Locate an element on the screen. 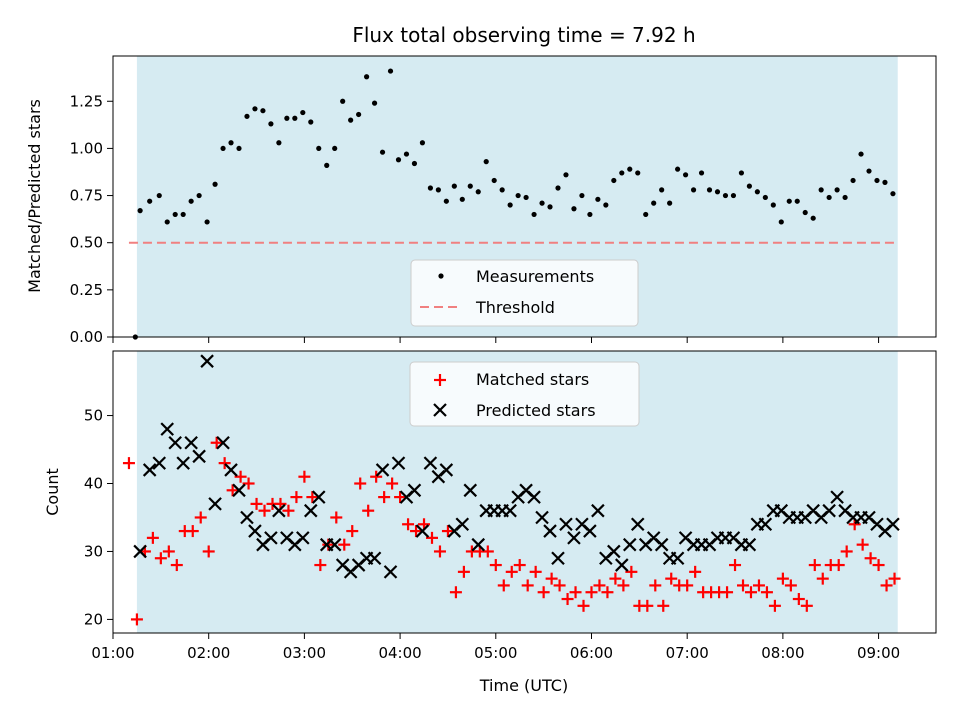 This screenshot has height=720, width=960. top-y-axis-label: Matched/Predicted stars is located at coordinates (34, 196).